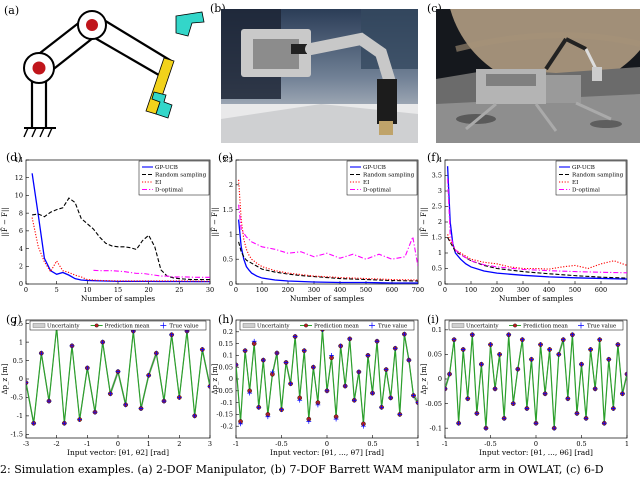  Describe the element at coordinates (440, 222) in the screenshot. I see `y-tick-label: 2` at that location.